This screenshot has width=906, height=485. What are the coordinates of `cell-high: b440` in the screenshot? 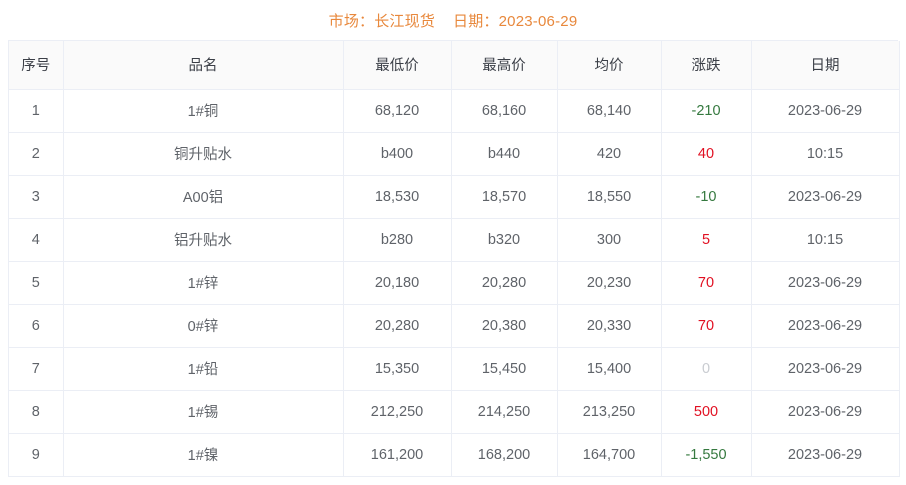 It's located at (504, 154).